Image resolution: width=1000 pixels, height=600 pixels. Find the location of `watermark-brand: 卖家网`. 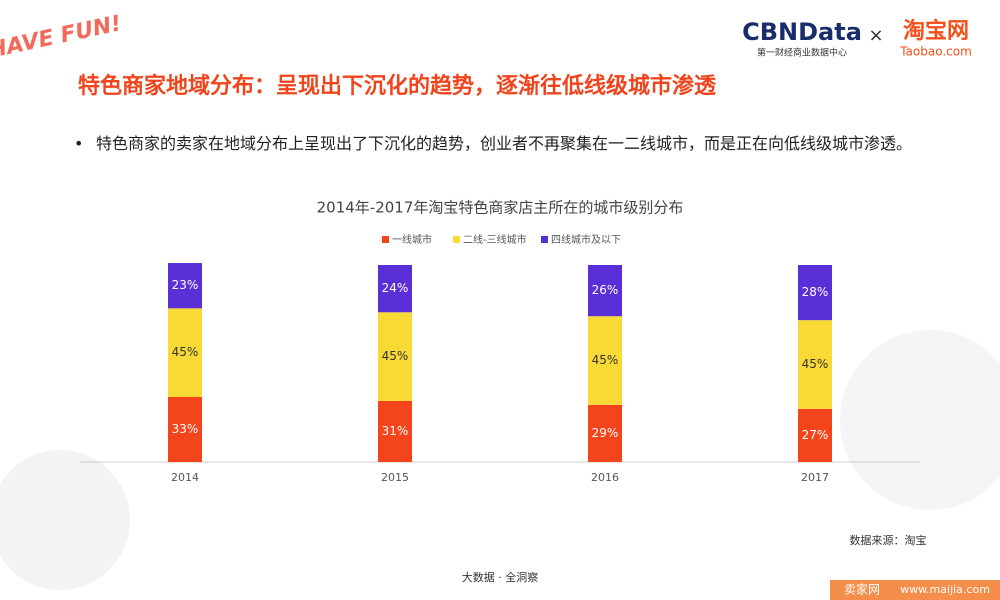

watermark-brand: 卖家网 is located at coordinates (862, 589).